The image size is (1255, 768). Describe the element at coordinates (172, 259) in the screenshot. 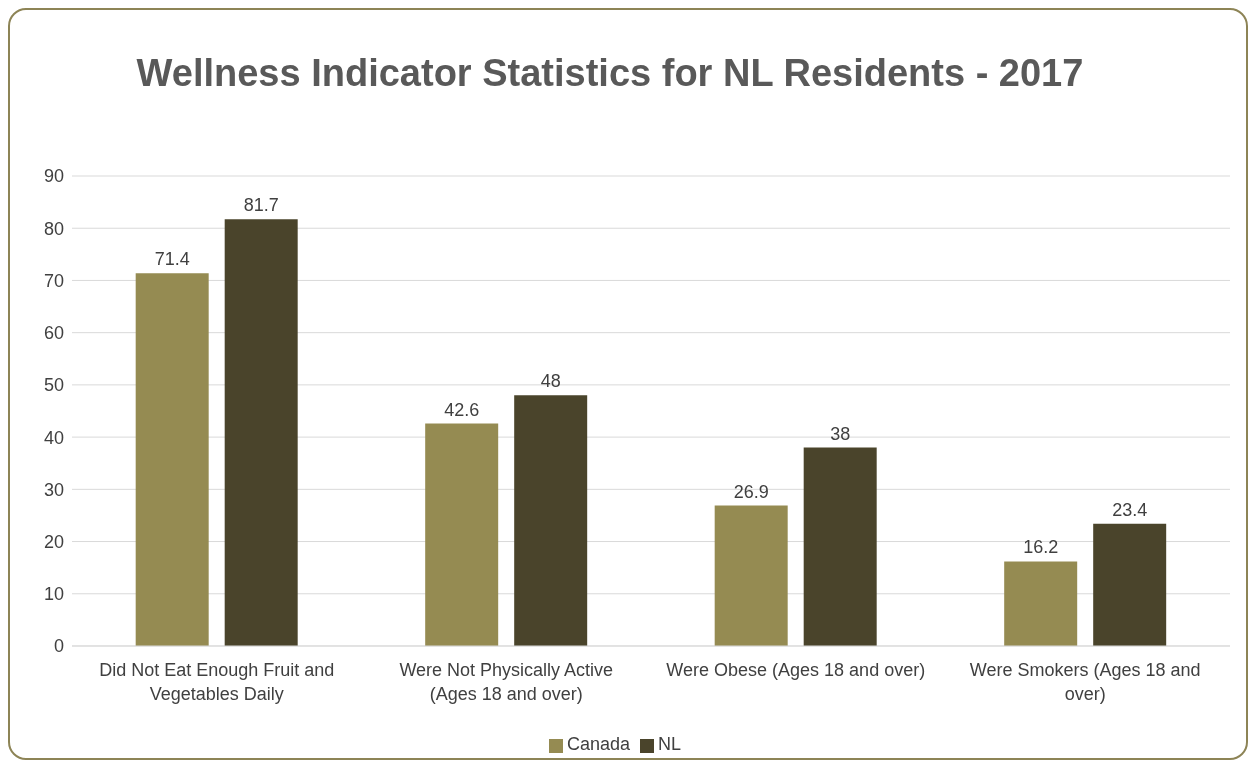

I see `data-label: 71.4` at that location.